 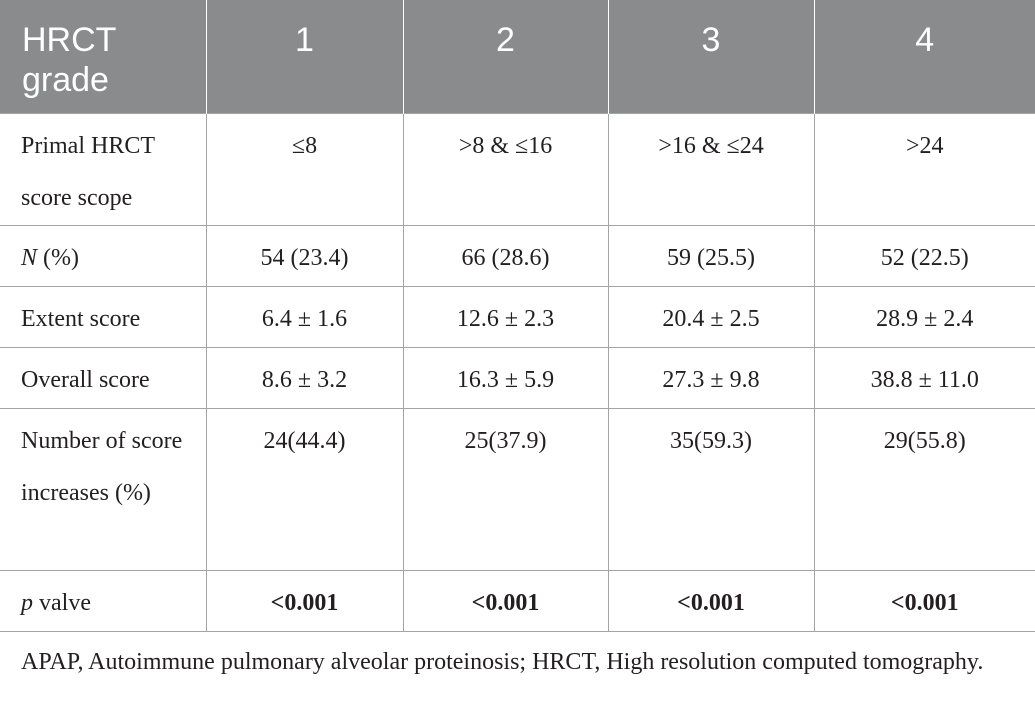 What do you see at coordinates (711, 489) in the screenshot?
I see `table-cell: 35(59.3)` at bounding box center [711, 489].